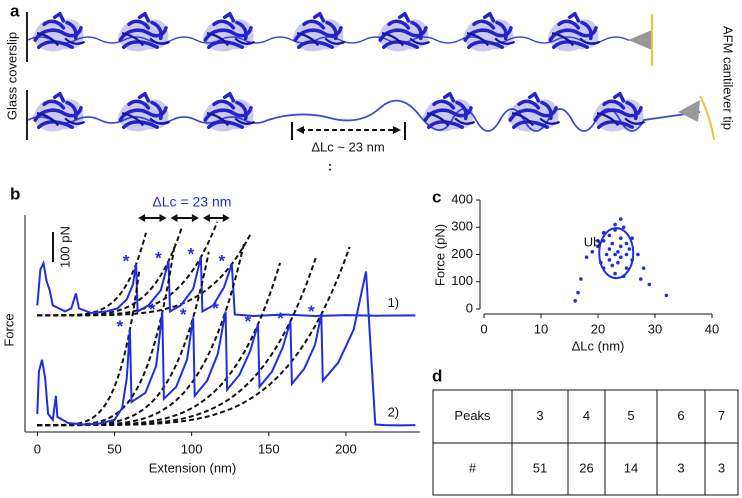 This screenshot has width=742, height=498. What do you see at coordinates (462, 253) in the screenshot?
I see `y-tick-label: 200` at bounding box center [462, 253].